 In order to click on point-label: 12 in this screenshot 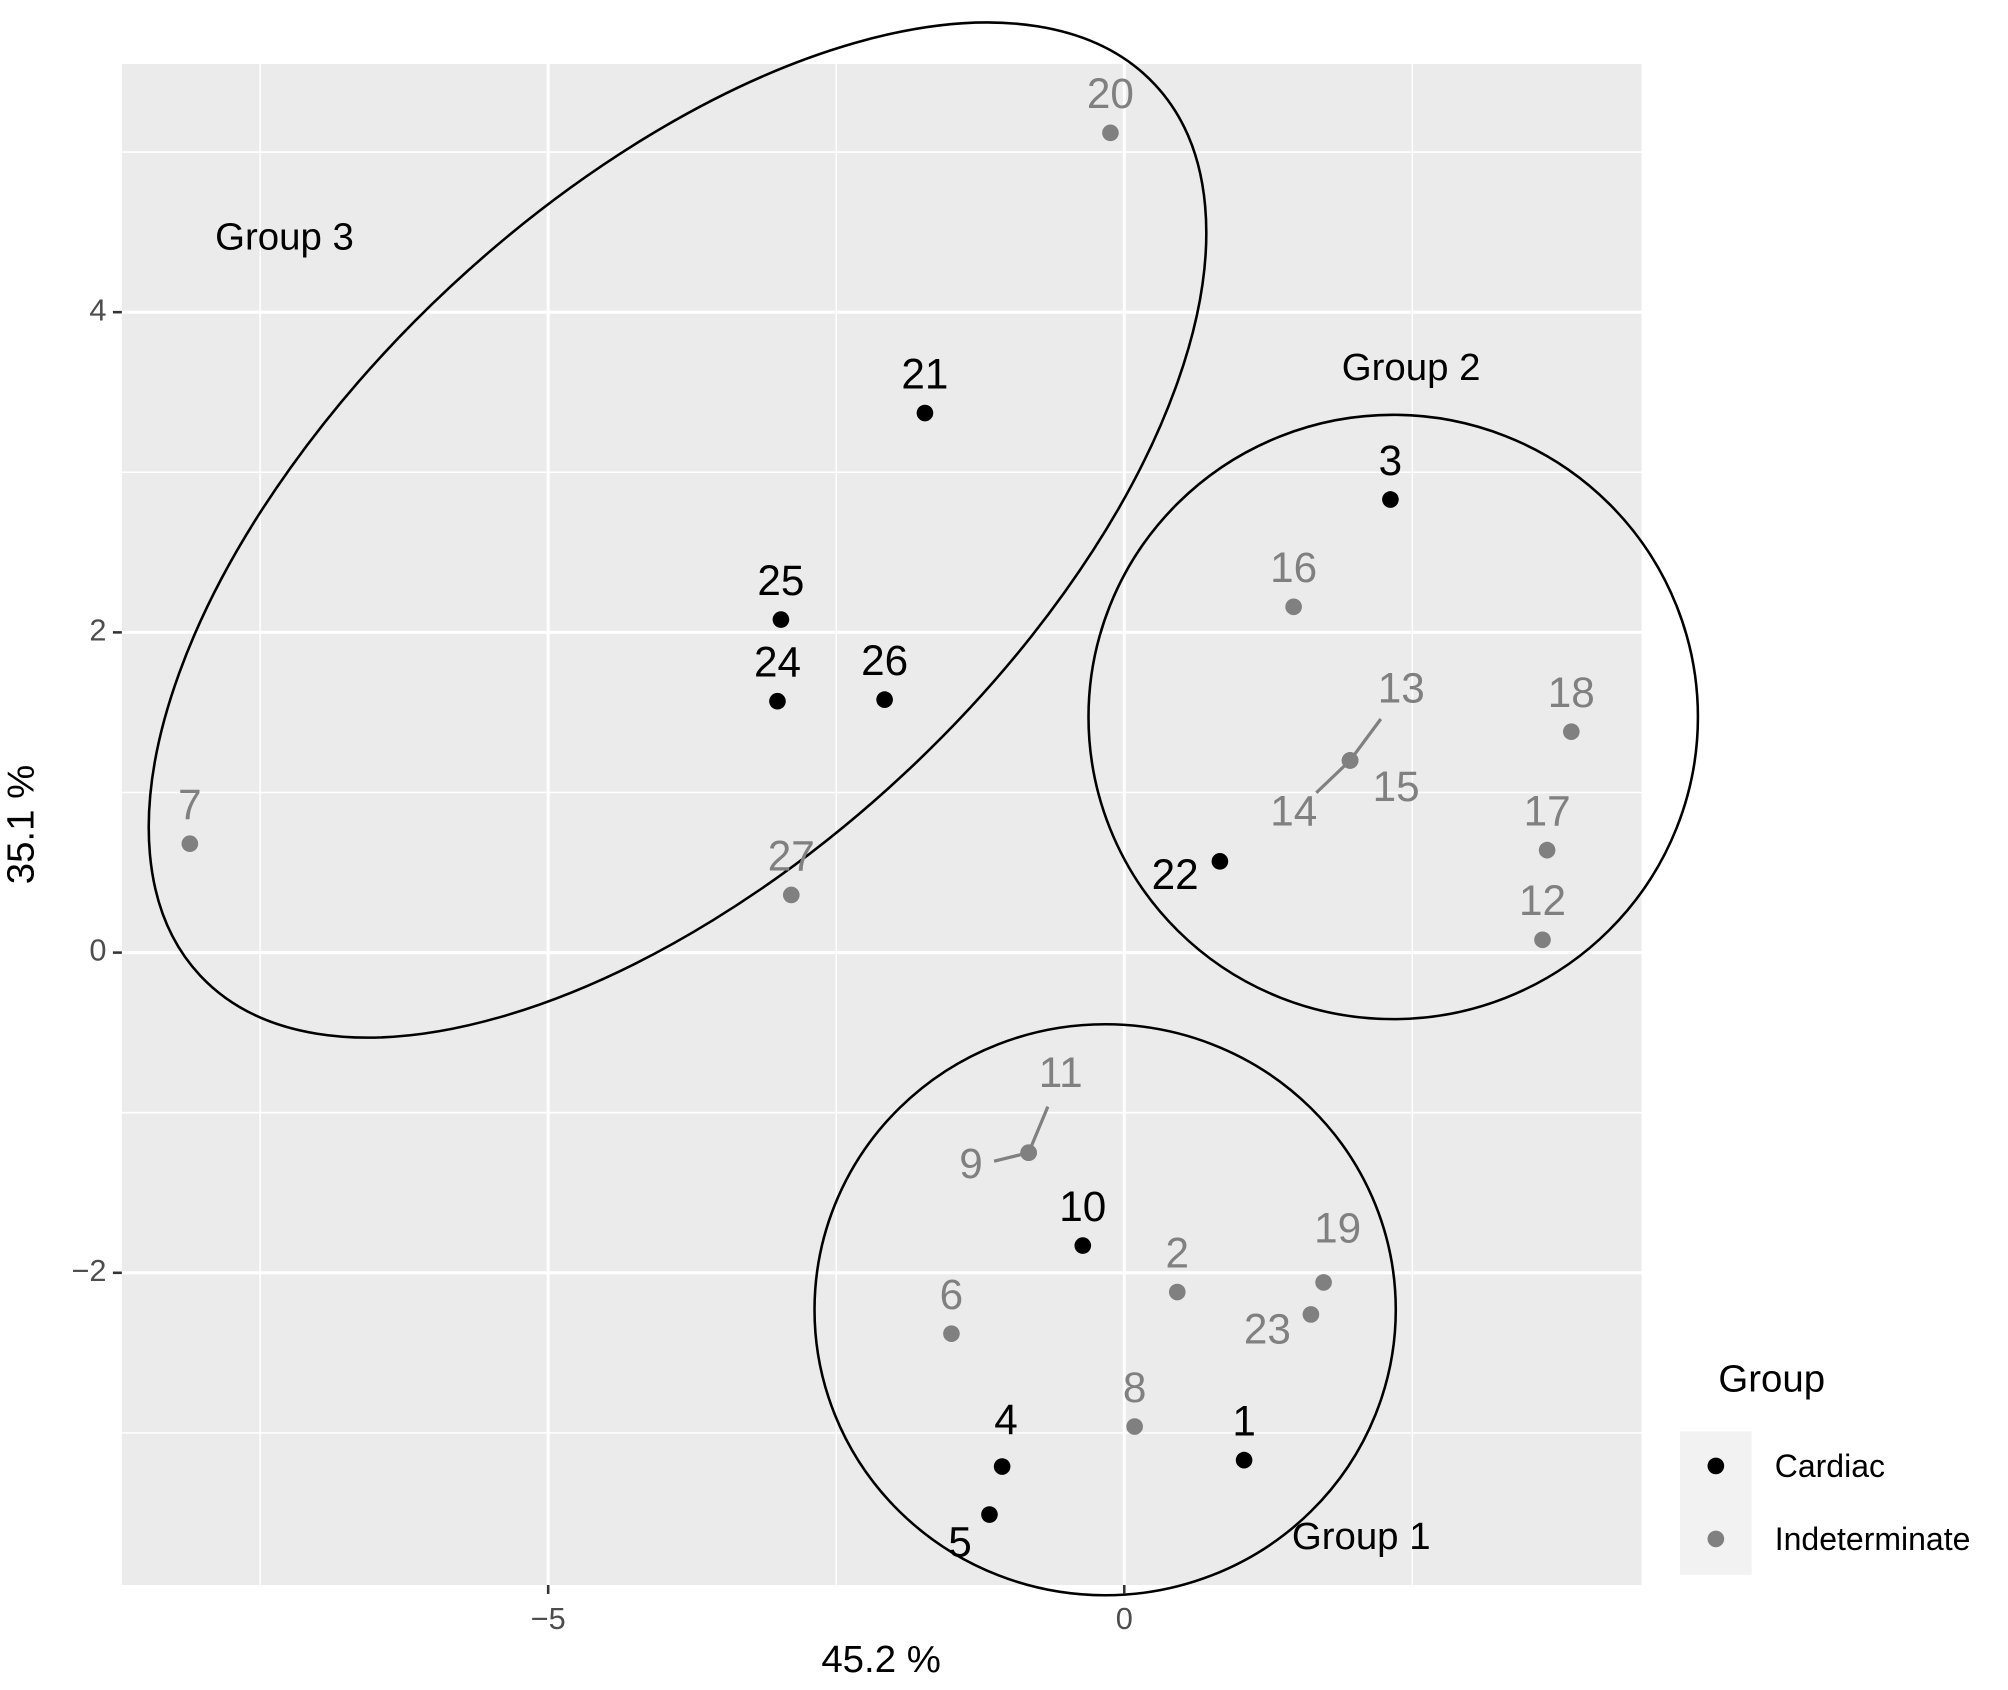, I will do `click(1542, 900)`.